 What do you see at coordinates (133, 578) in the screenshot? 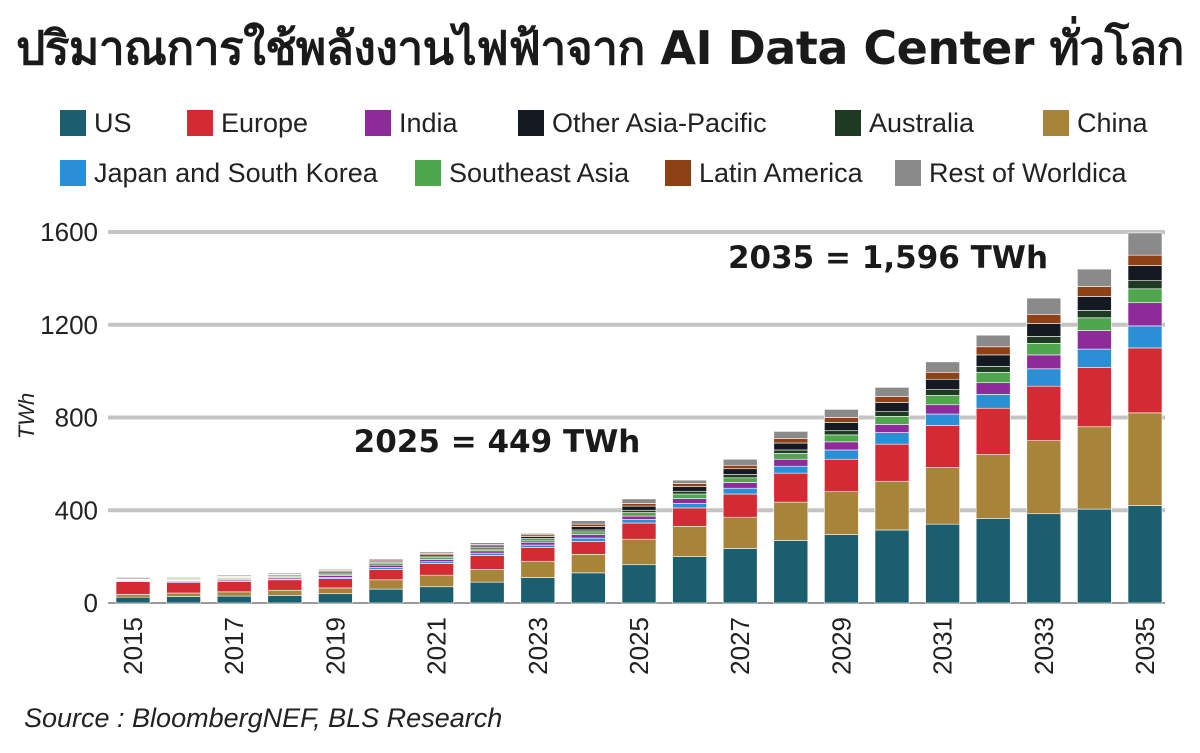
I see `bar-segment-2015-rest-of-worldica` at bounding box center [133, 578].